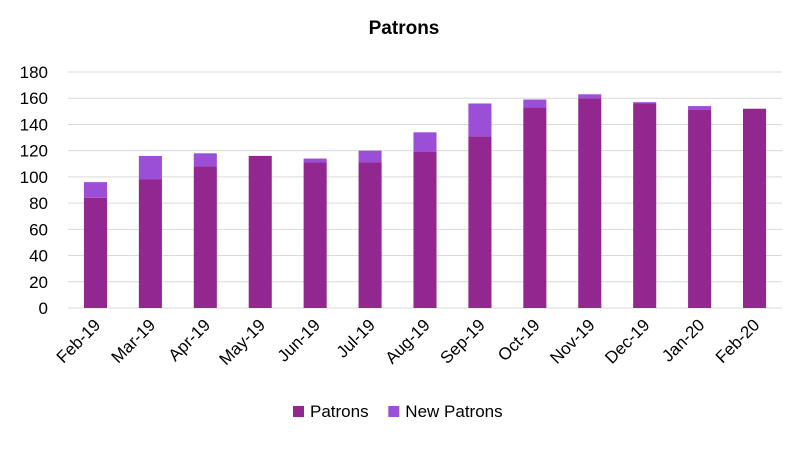 The image size is (808, 450). What do you see at coordinates (34, 190) in the screenshot?
I see `y-axis-ticks: 0 20 40 60 80 100 120 140 160 180` at bounding box center [34, 190].